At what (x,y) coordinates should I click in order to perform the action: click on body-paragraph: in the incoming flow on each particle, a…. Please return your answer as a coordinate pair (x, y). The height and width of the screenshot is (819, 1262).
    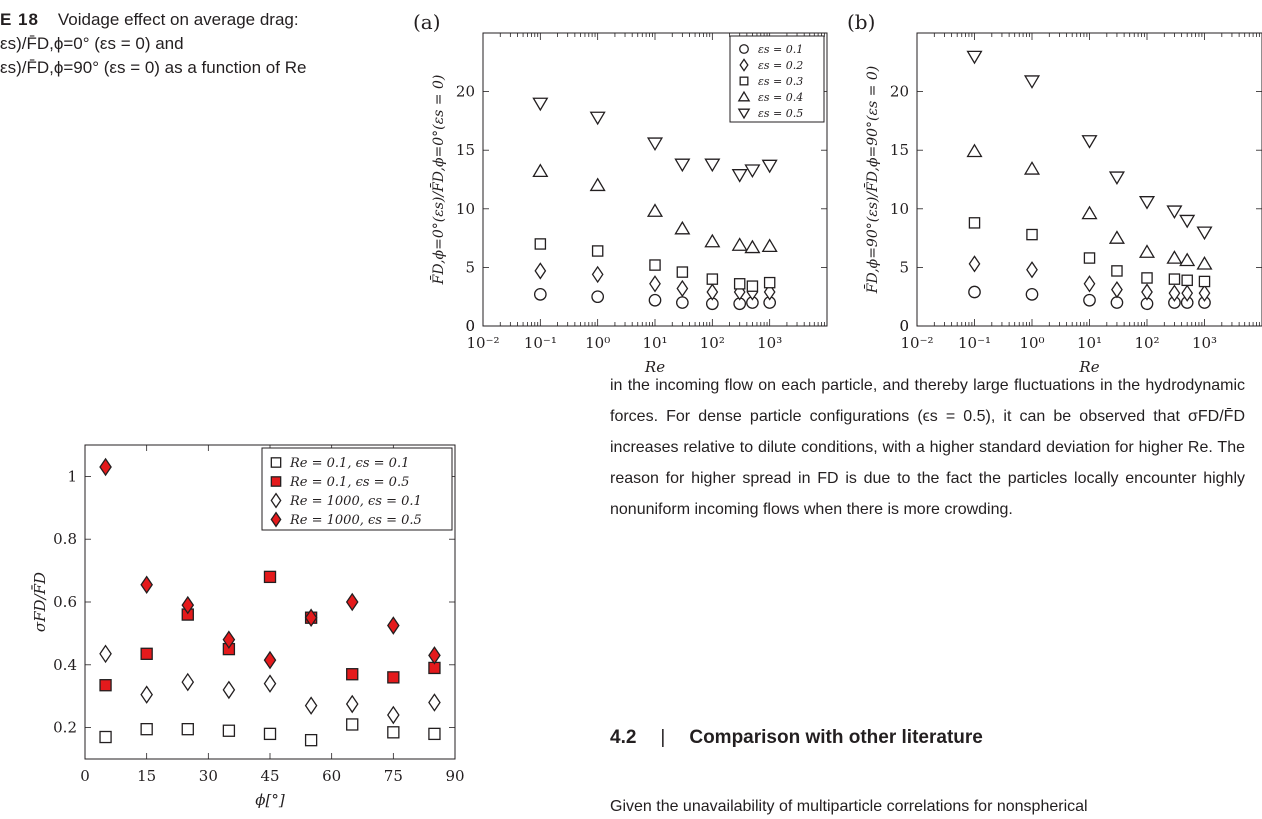
    Looking at the image, I should click on (927, 447).